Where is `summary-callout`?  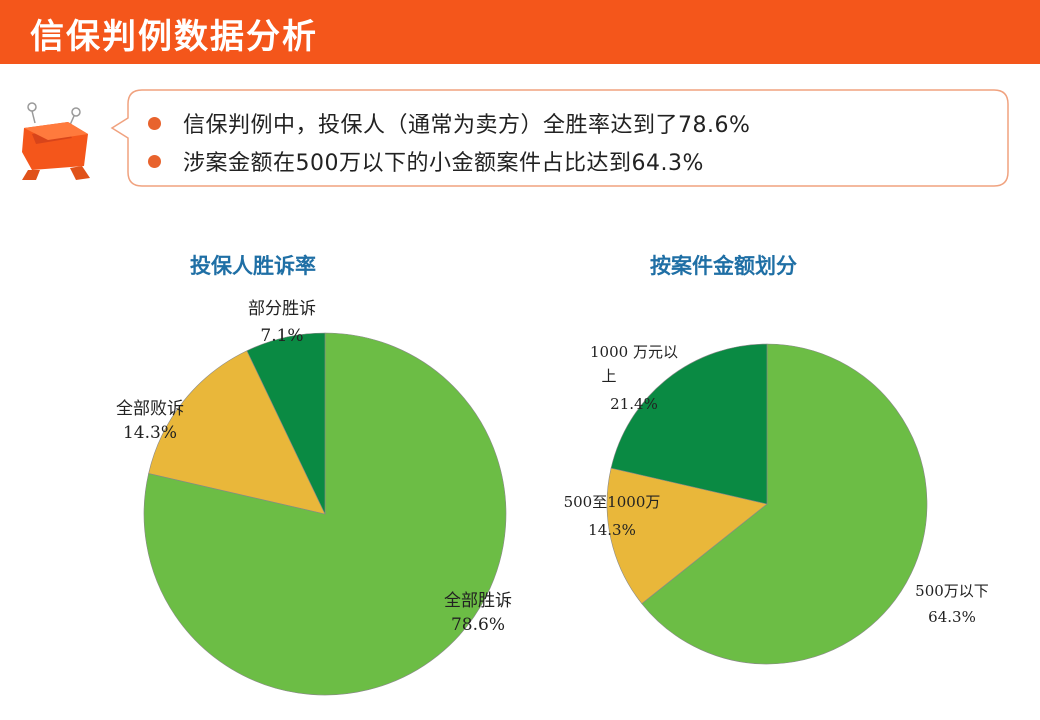
summary-callout is located at coordinates (559, 138).